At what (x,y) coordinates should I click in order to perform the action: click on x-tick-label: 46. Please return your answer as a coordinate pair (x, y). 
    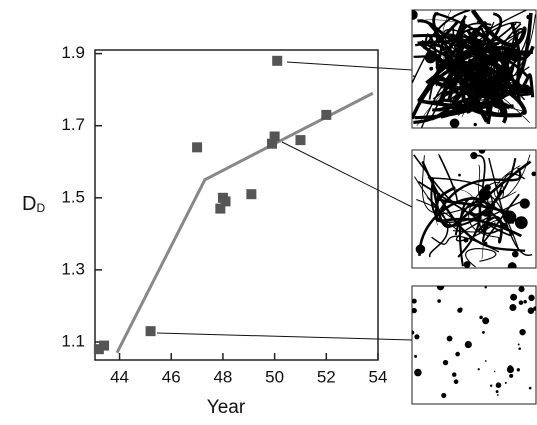
    Looking at the image, I should click on (171, 376).